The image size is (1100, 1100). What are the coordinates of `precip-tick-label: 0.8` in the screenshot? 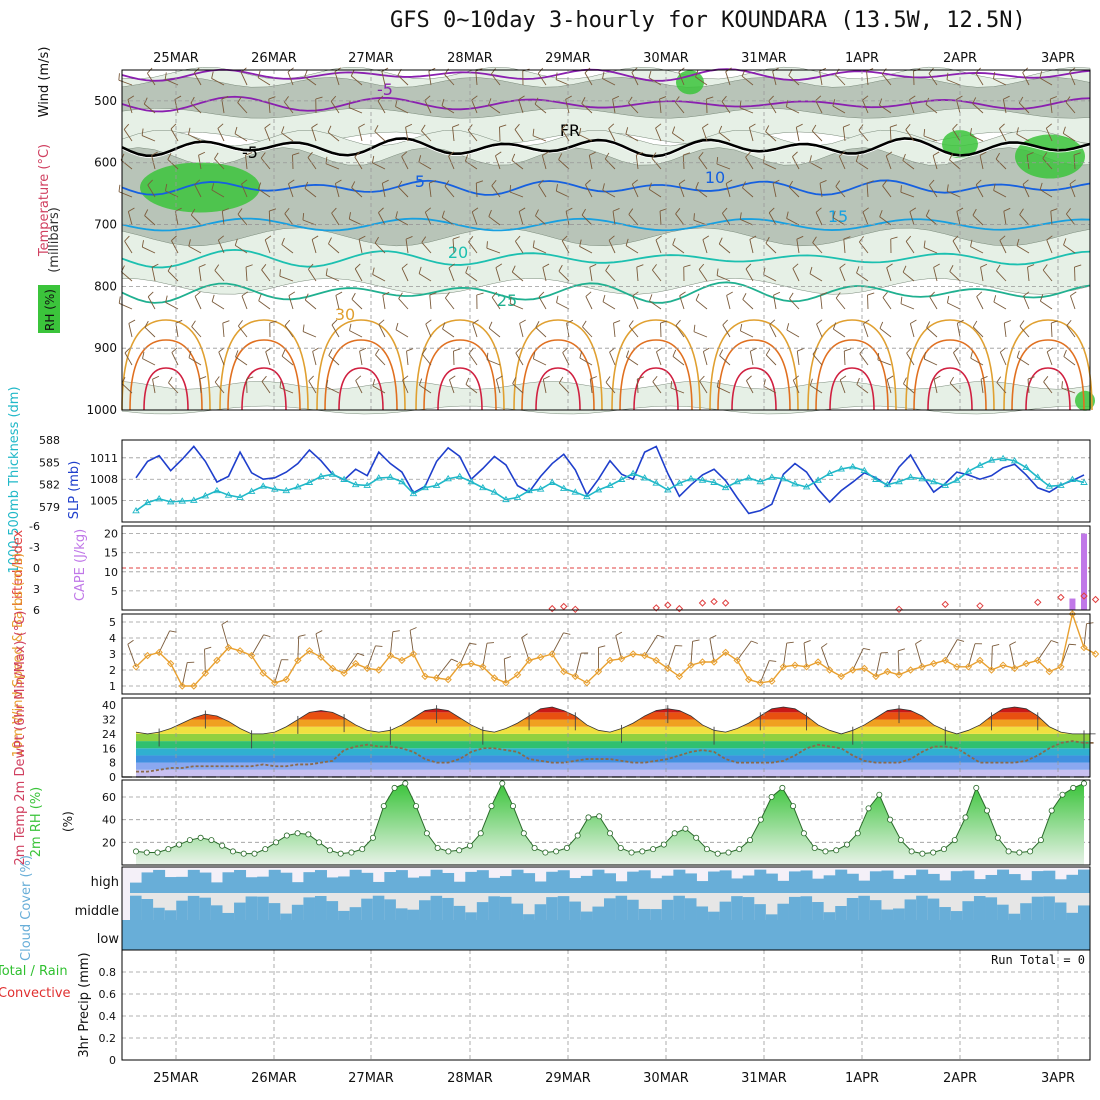 It's located at (108, 972).